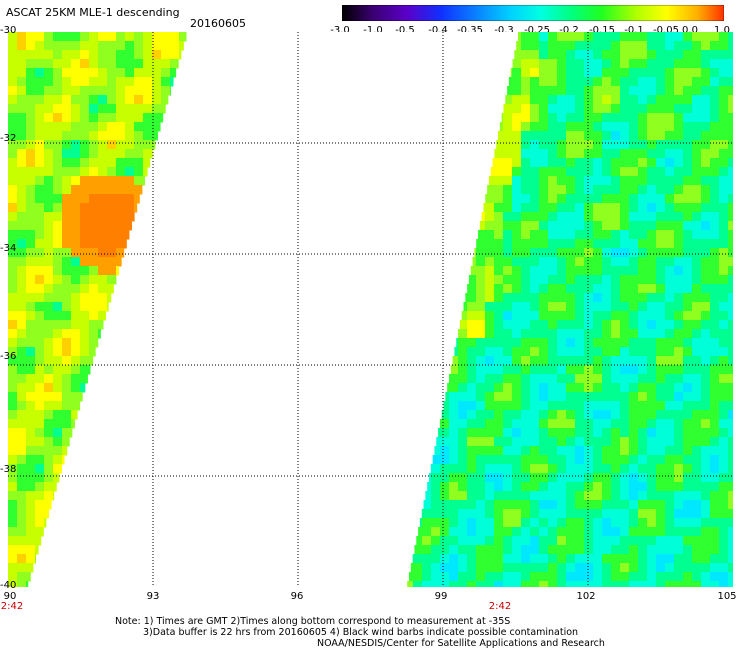  I want to click on lat-label: -40, so click(8, 585).